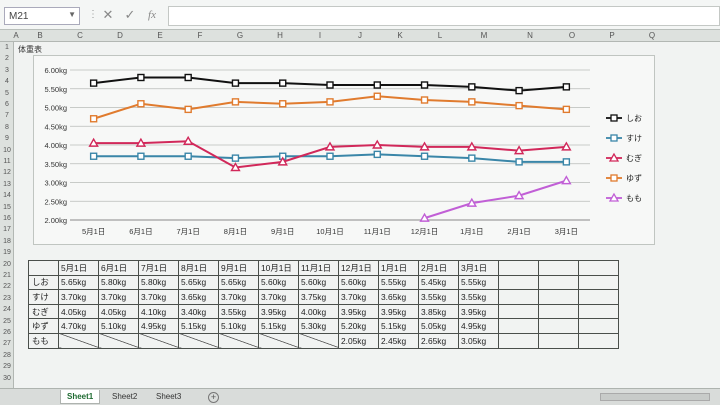 This screenshot has width=720, height=405. What do you see at coordinates (80, 35) in the screenshot?
I see `column-header: C` at bounding box center [80, 35].